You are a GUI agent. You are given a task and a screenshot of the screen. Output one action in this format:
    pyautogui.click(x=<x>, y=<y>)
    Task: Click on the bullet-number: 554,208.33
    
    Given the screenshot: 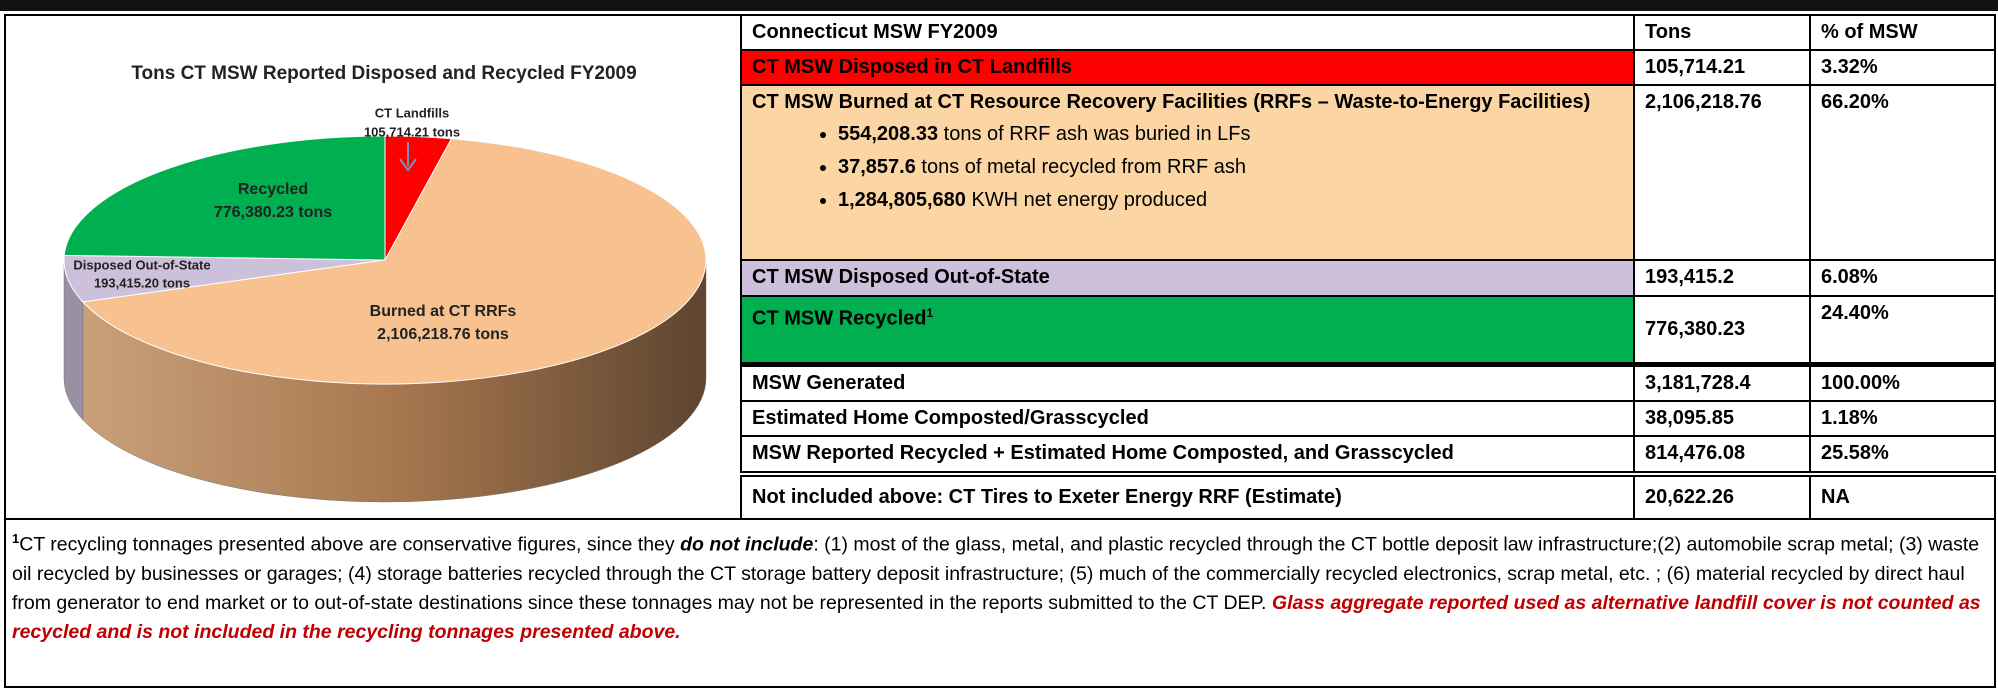 What is the action you would take?
    pyautogui.click(x=888, y=134)
    